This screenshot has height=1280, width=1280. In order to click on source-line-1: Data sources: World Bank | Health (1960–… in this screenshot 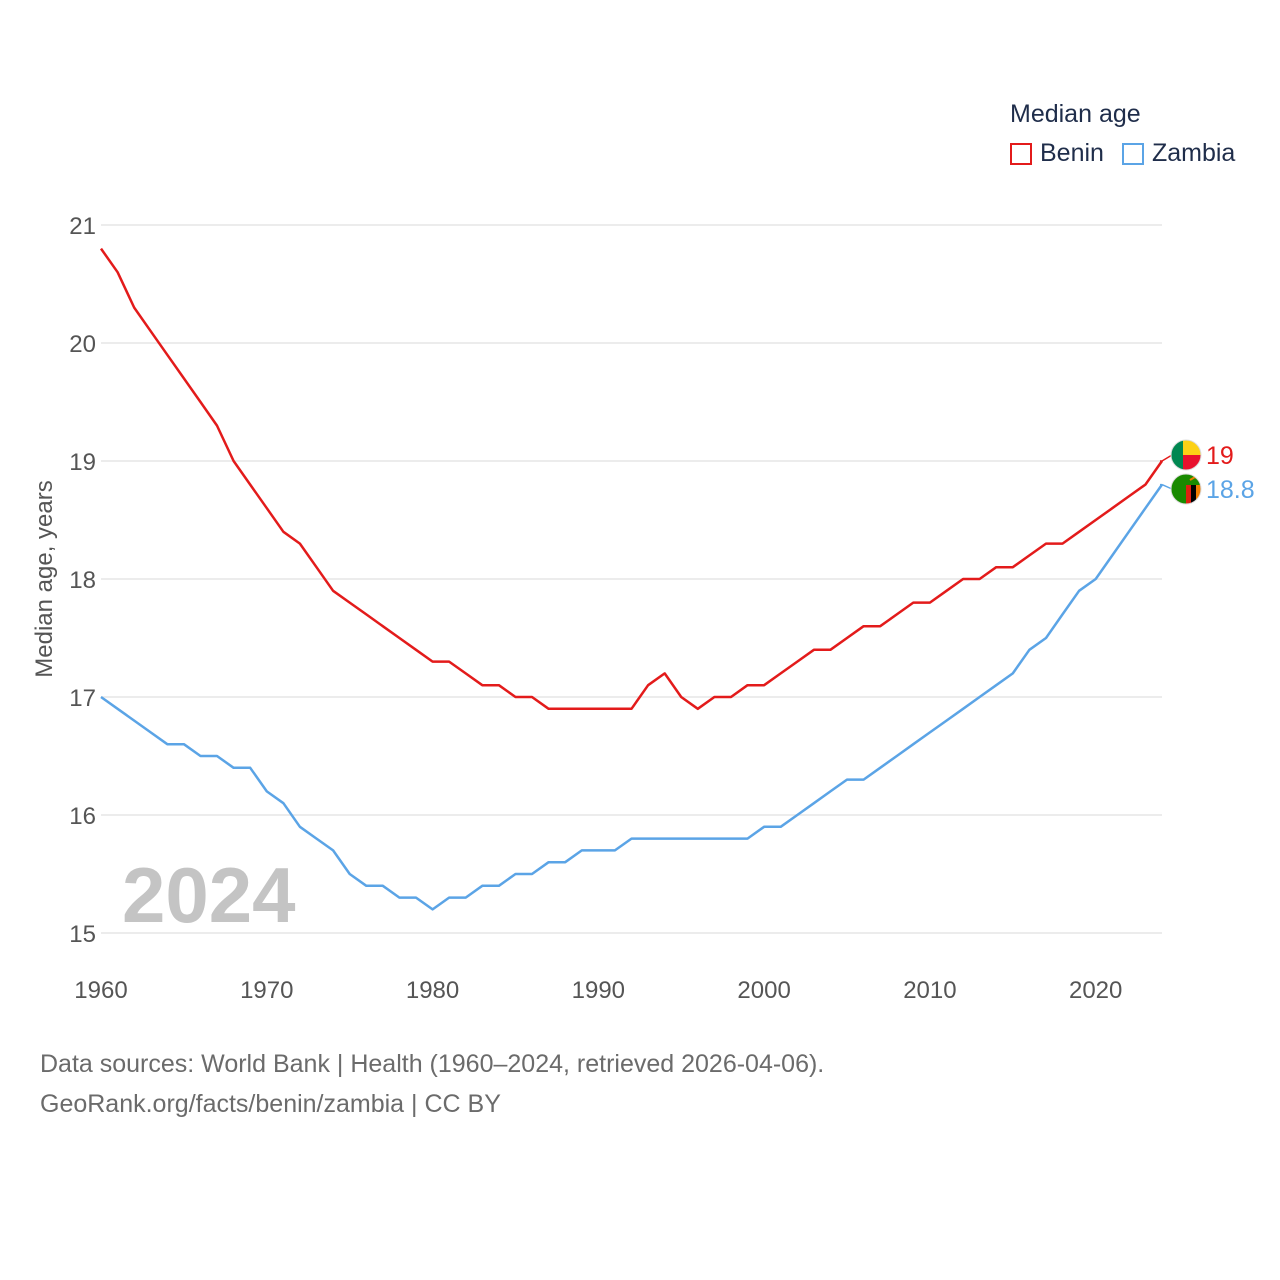, I will do `click(432, 1064)`.